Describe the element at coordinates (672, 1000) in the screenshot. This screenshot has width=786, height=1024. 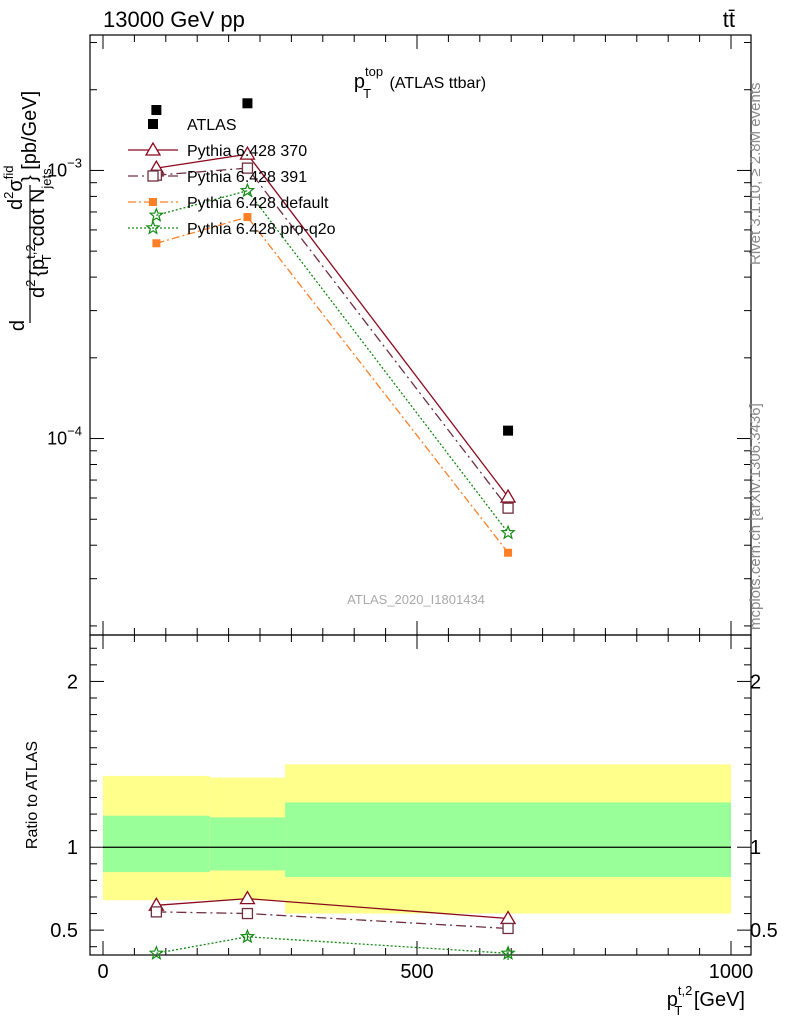
I see `x-label-p: p` at that location.